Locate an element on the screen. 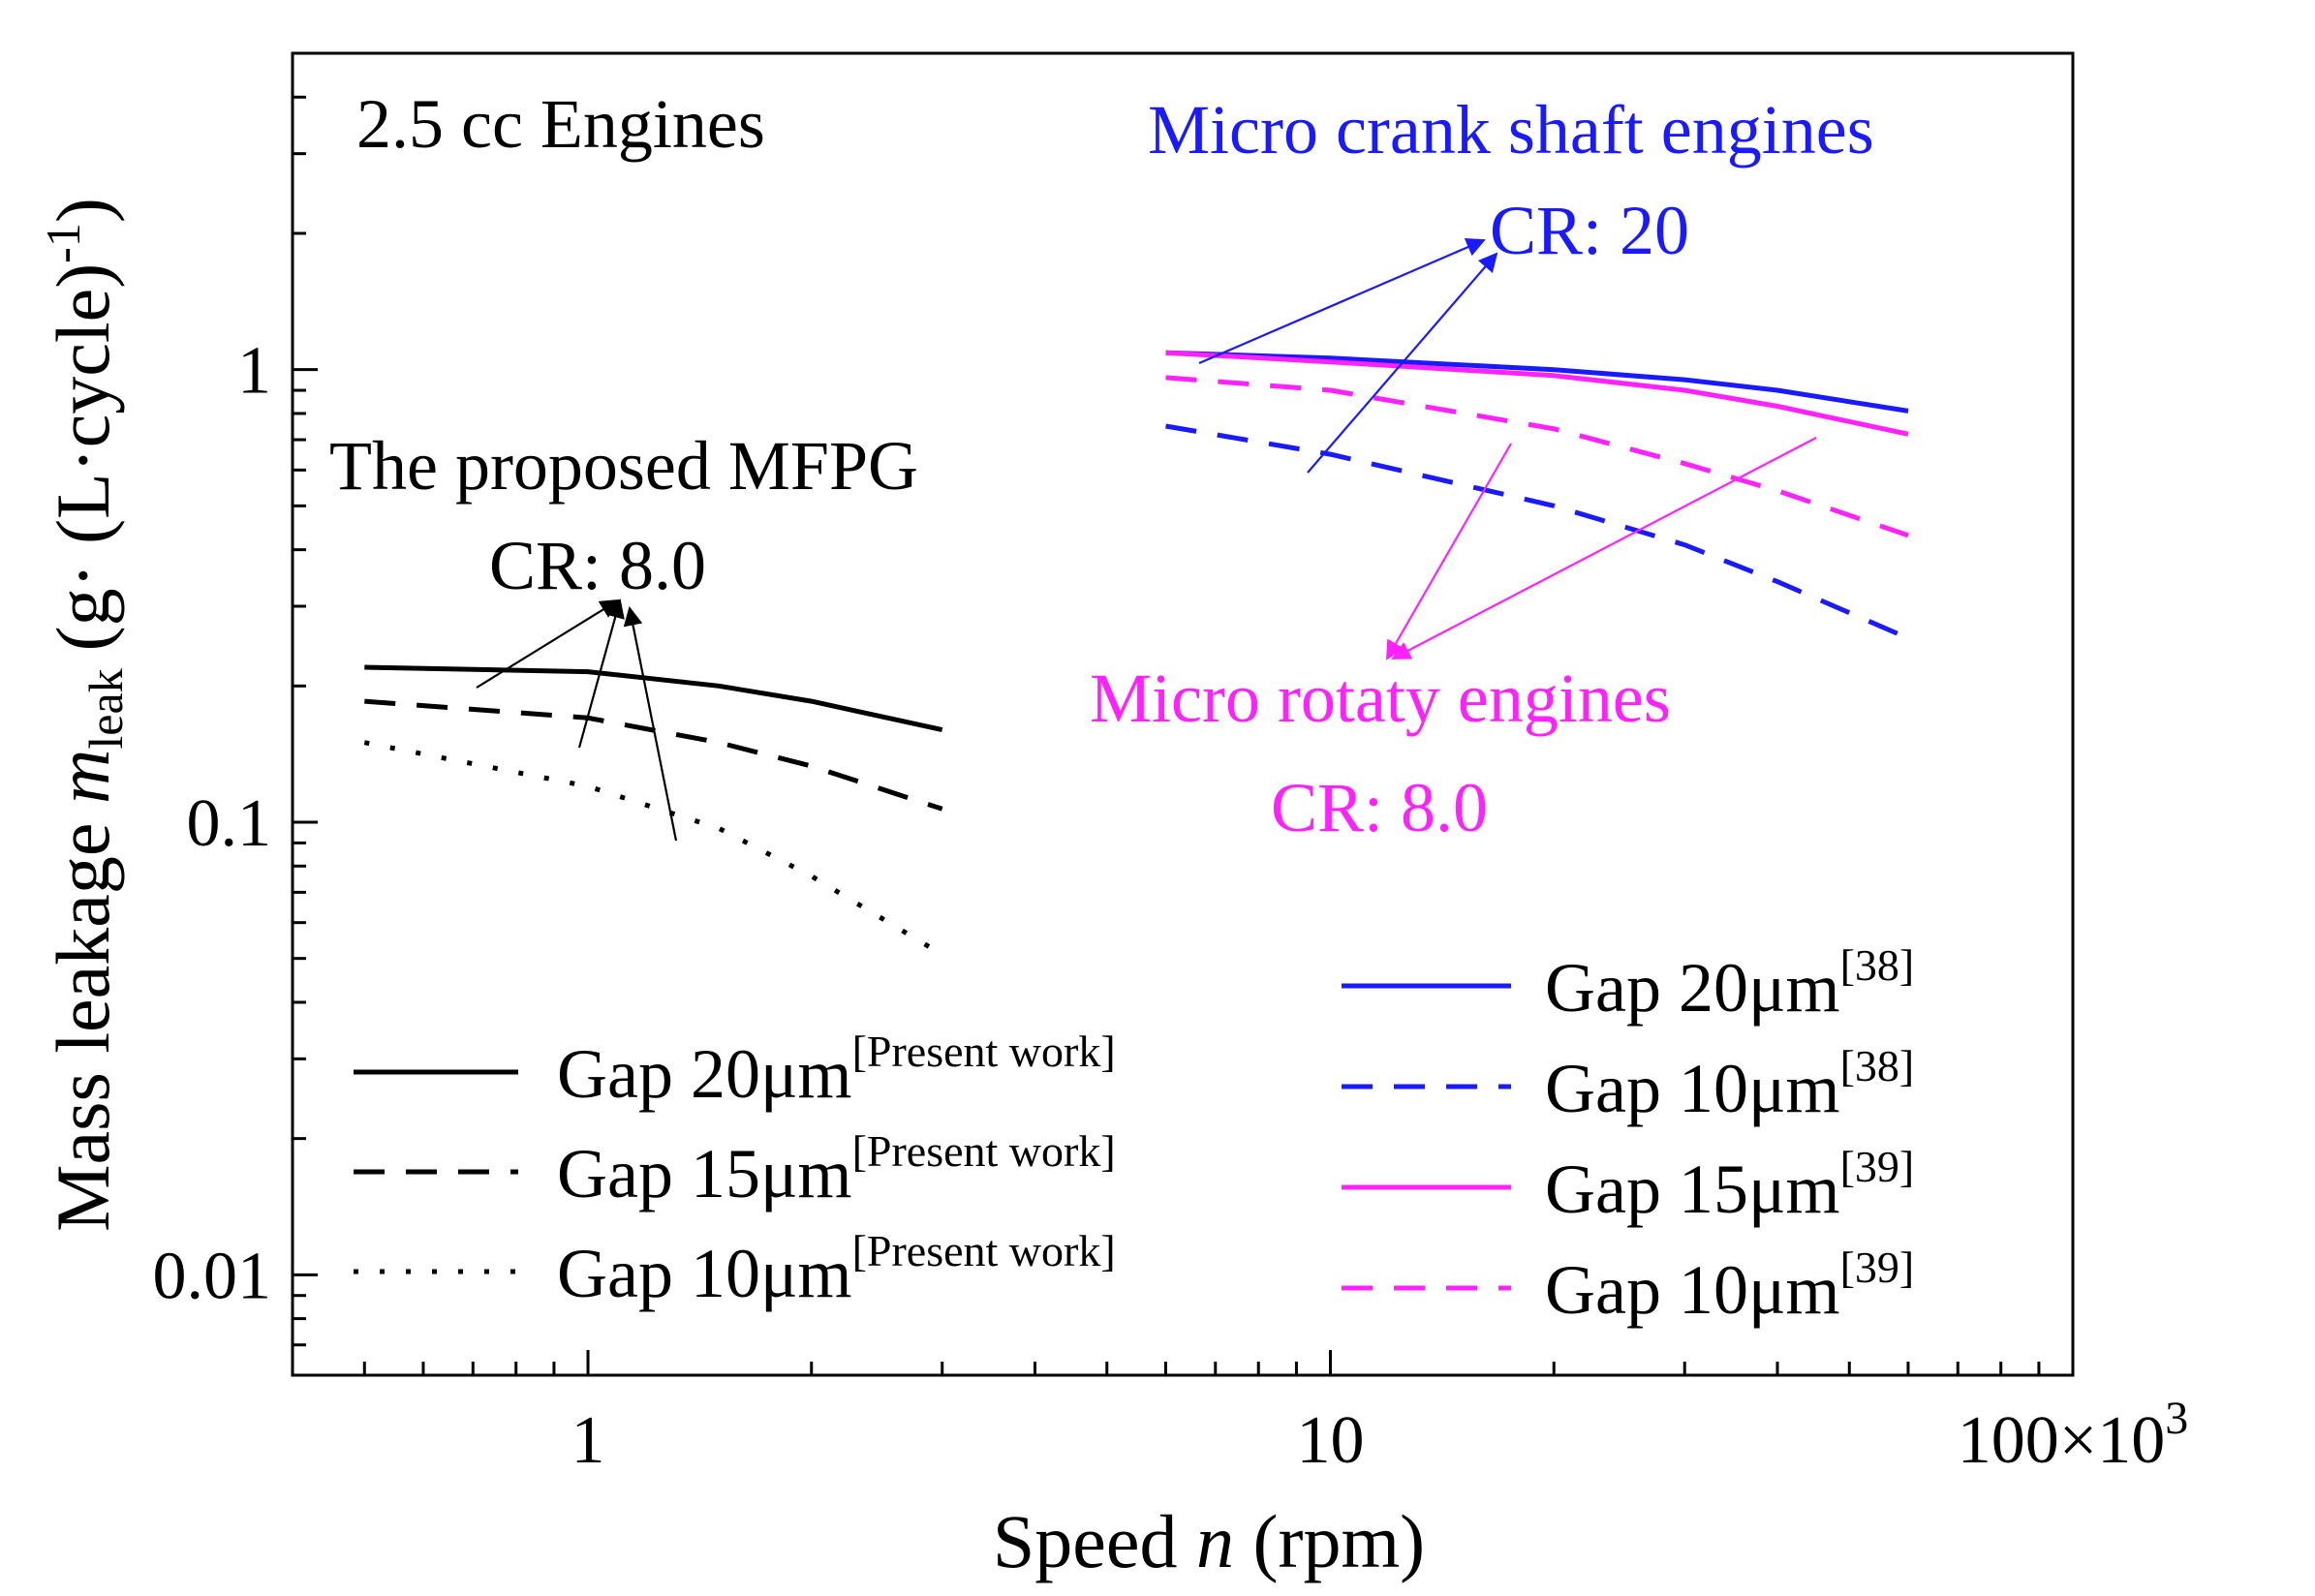 The image size is (2315, 1596). annotation-mfpg-cr: CR: 8.0 is located at coordinates (597, 565).